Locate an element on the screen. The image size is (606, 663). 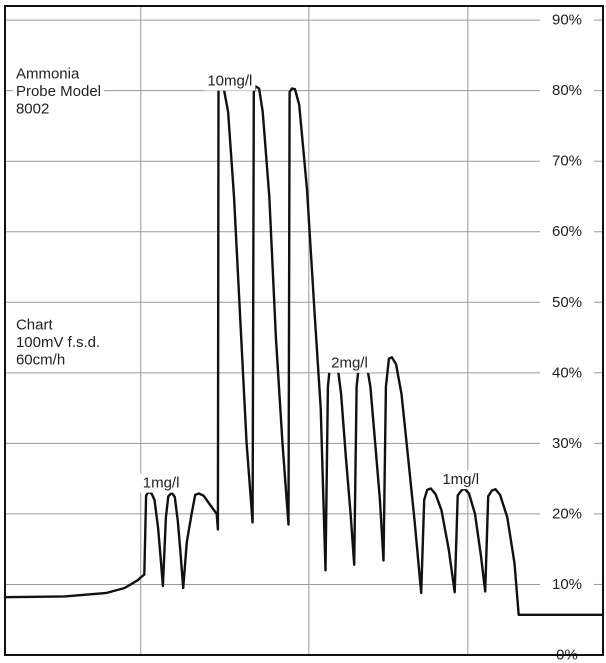
y-tick-label: 10% is located at coordinates (567, 584).